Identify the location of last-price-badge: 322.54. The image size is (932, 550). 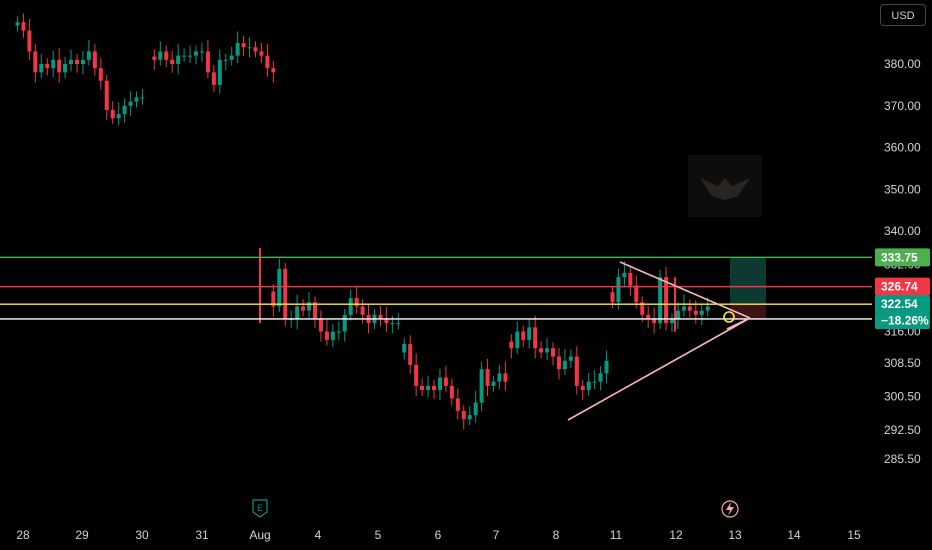
(902, 304).